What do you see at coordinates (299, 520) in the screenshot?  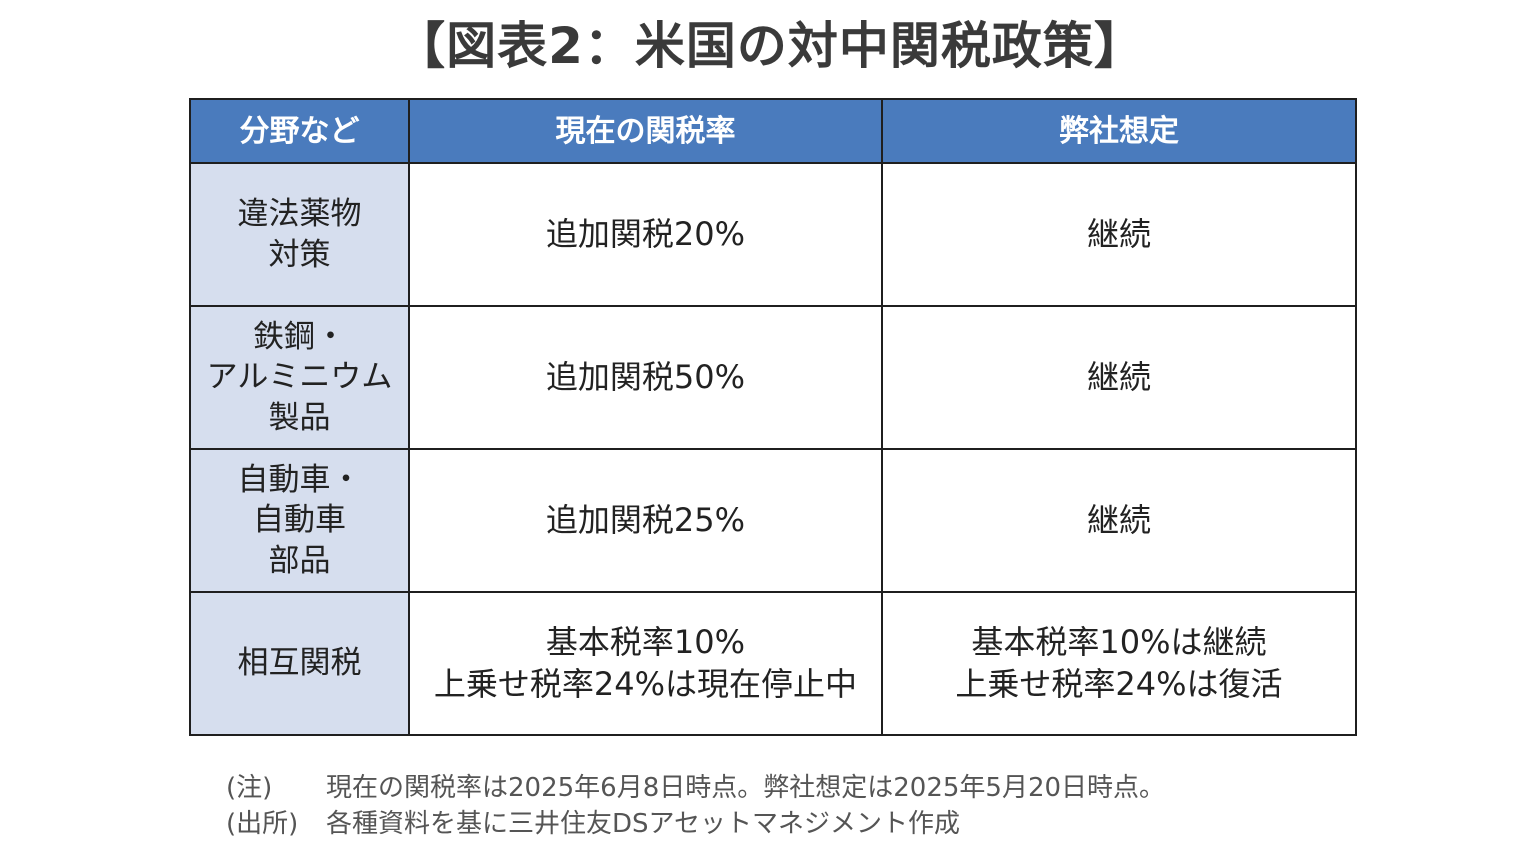 I see `category-cell: 自動車・ 自動車 部品` at bounding box center [299, 520].